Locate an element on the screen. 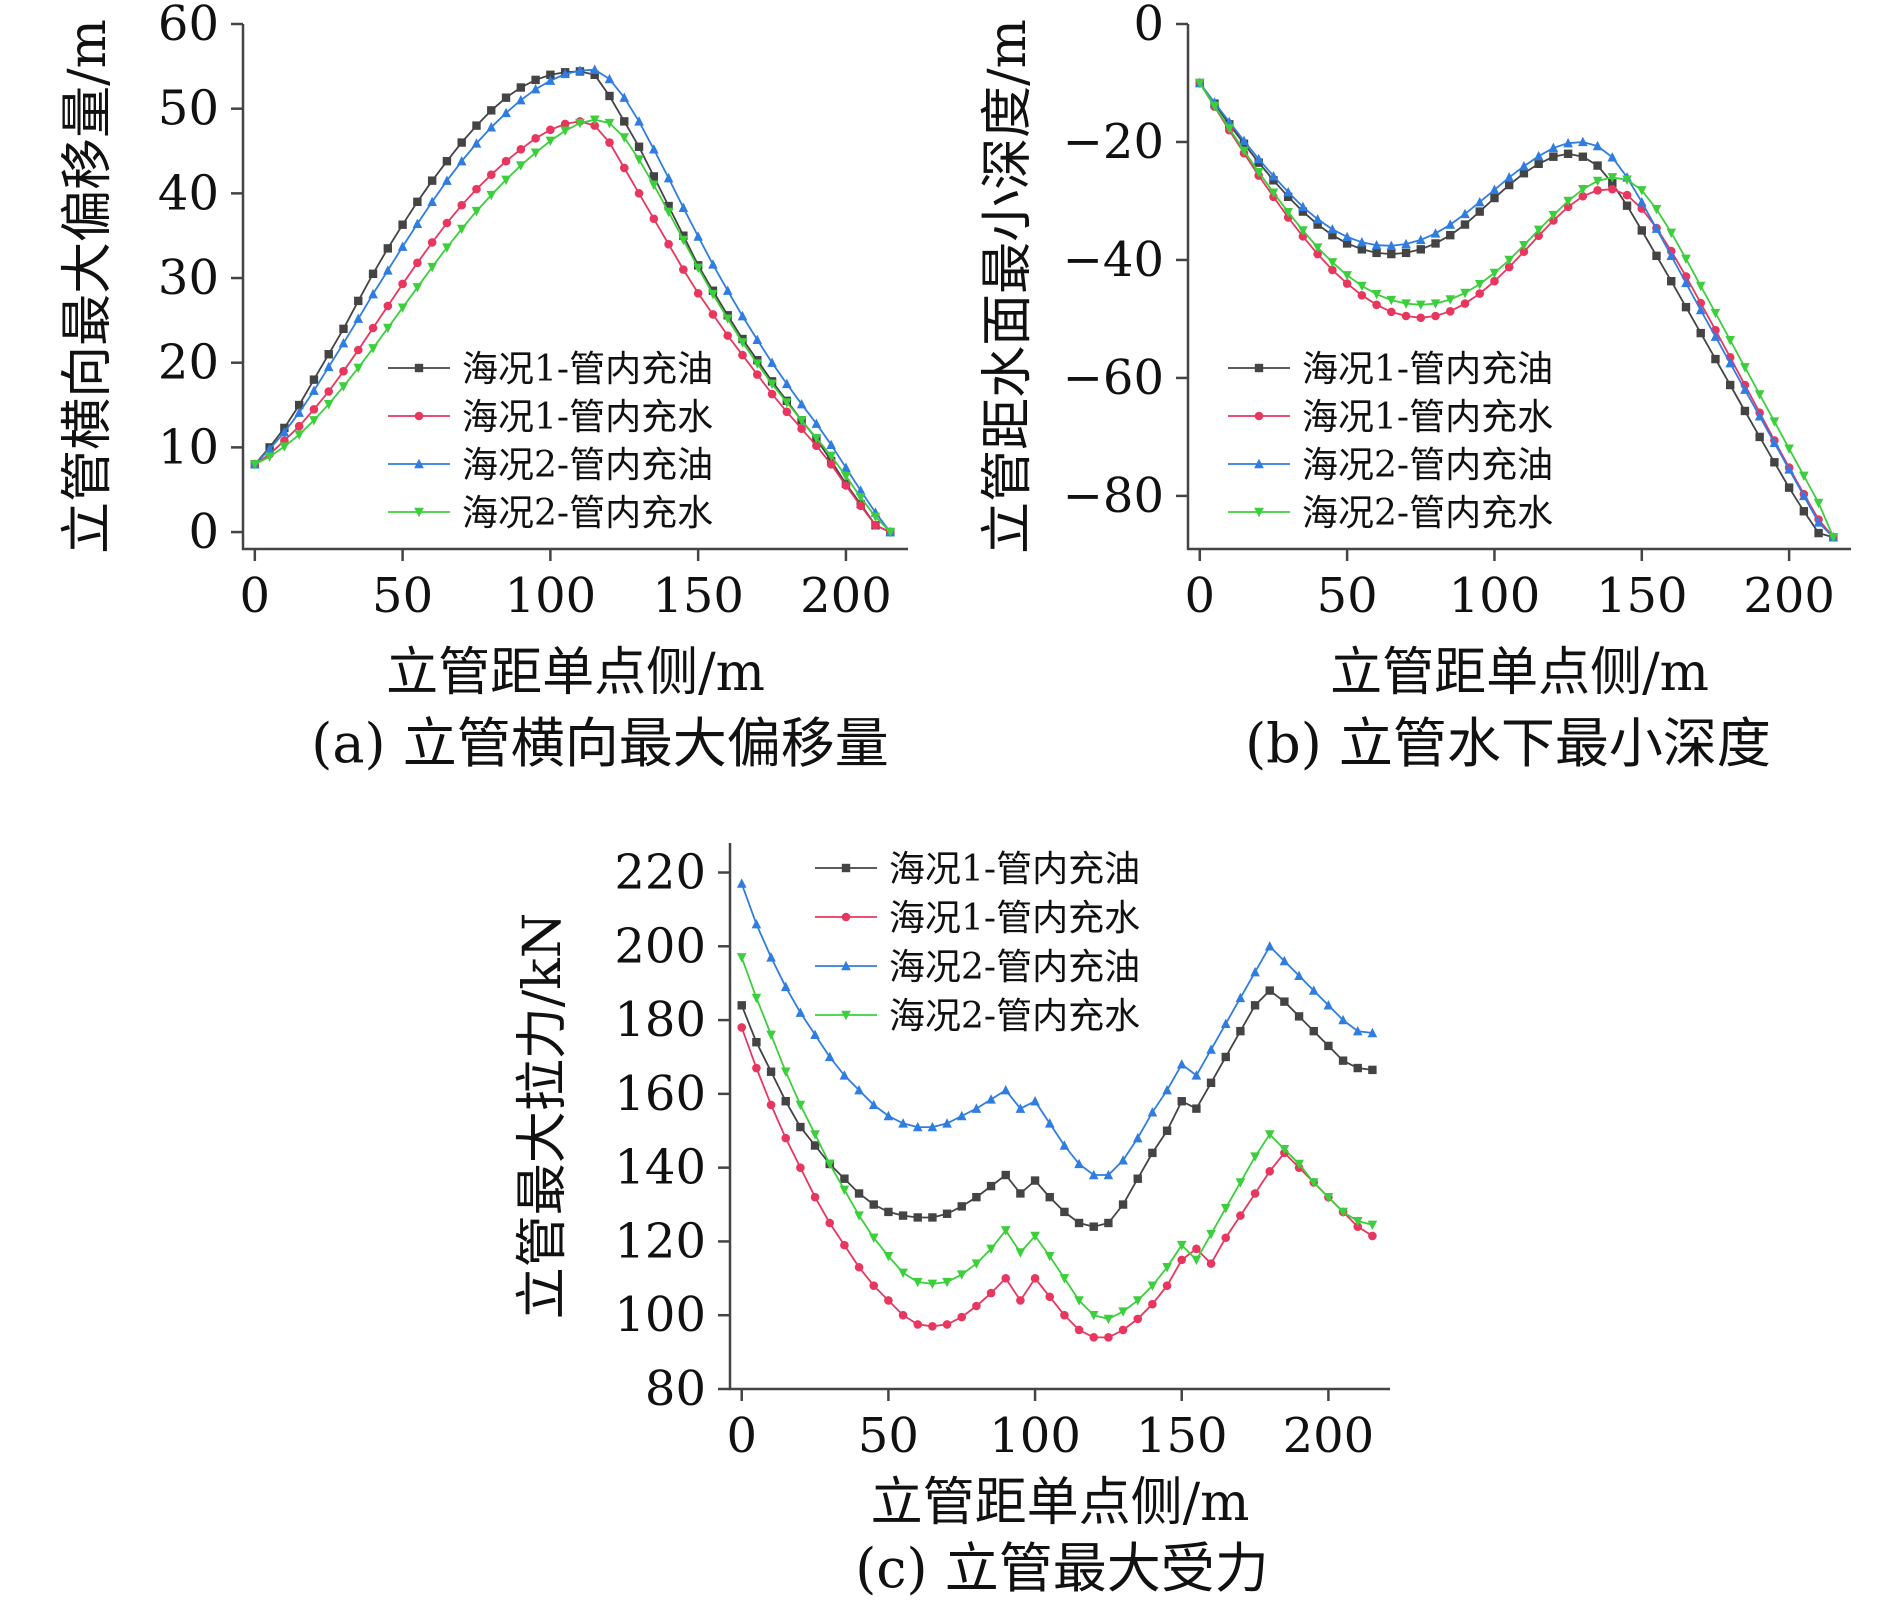 This screenshot has width=1890, height=1609. y-tick-label: 20 is located at coordinates (188, 363).